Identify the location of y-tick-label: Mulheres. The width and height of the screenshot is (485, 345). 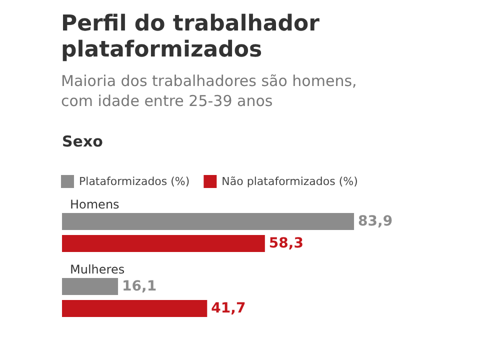
(97, 269).